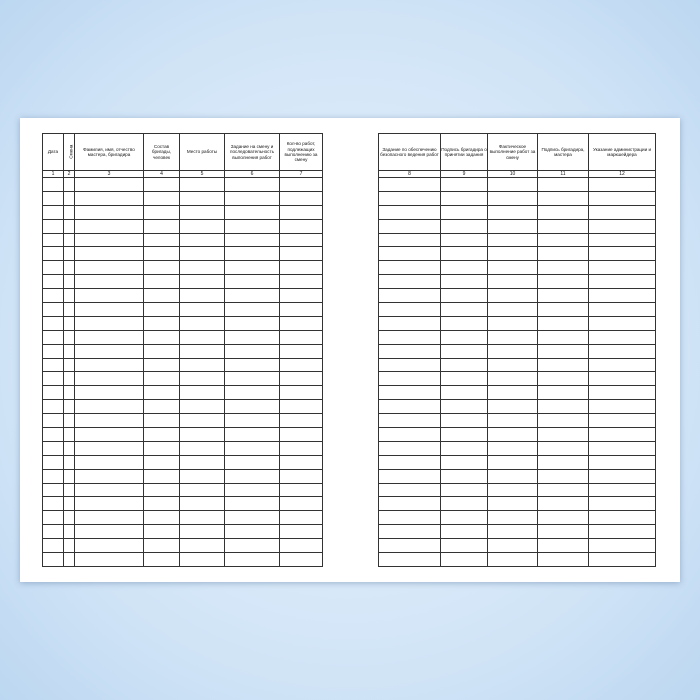  I want to click on header-text: Фактическое выполнение работ за смену, so click(512, 151).